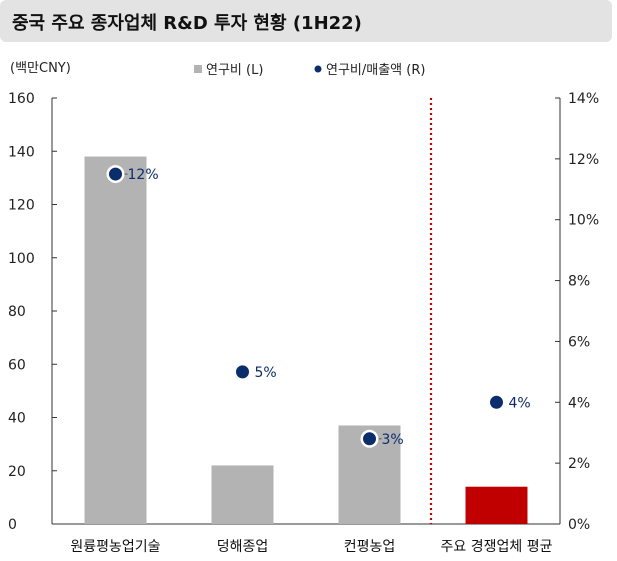  I want to click on legend-point-swatch, so click(318, 69).